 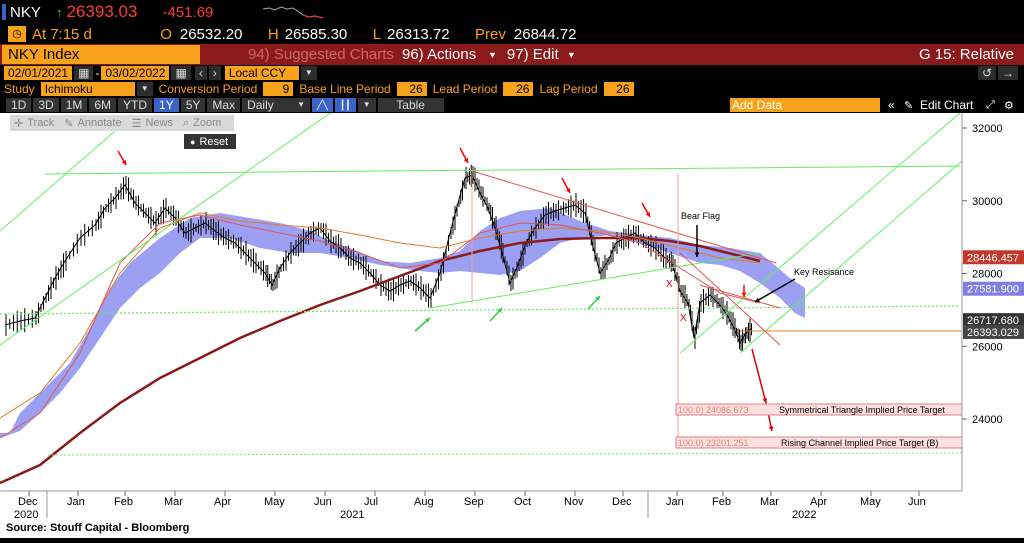 What do you see at coordinates (99, 123) in the screenshot?
I see `annotate-tool: Annotate` at bounding box center [99, 123].